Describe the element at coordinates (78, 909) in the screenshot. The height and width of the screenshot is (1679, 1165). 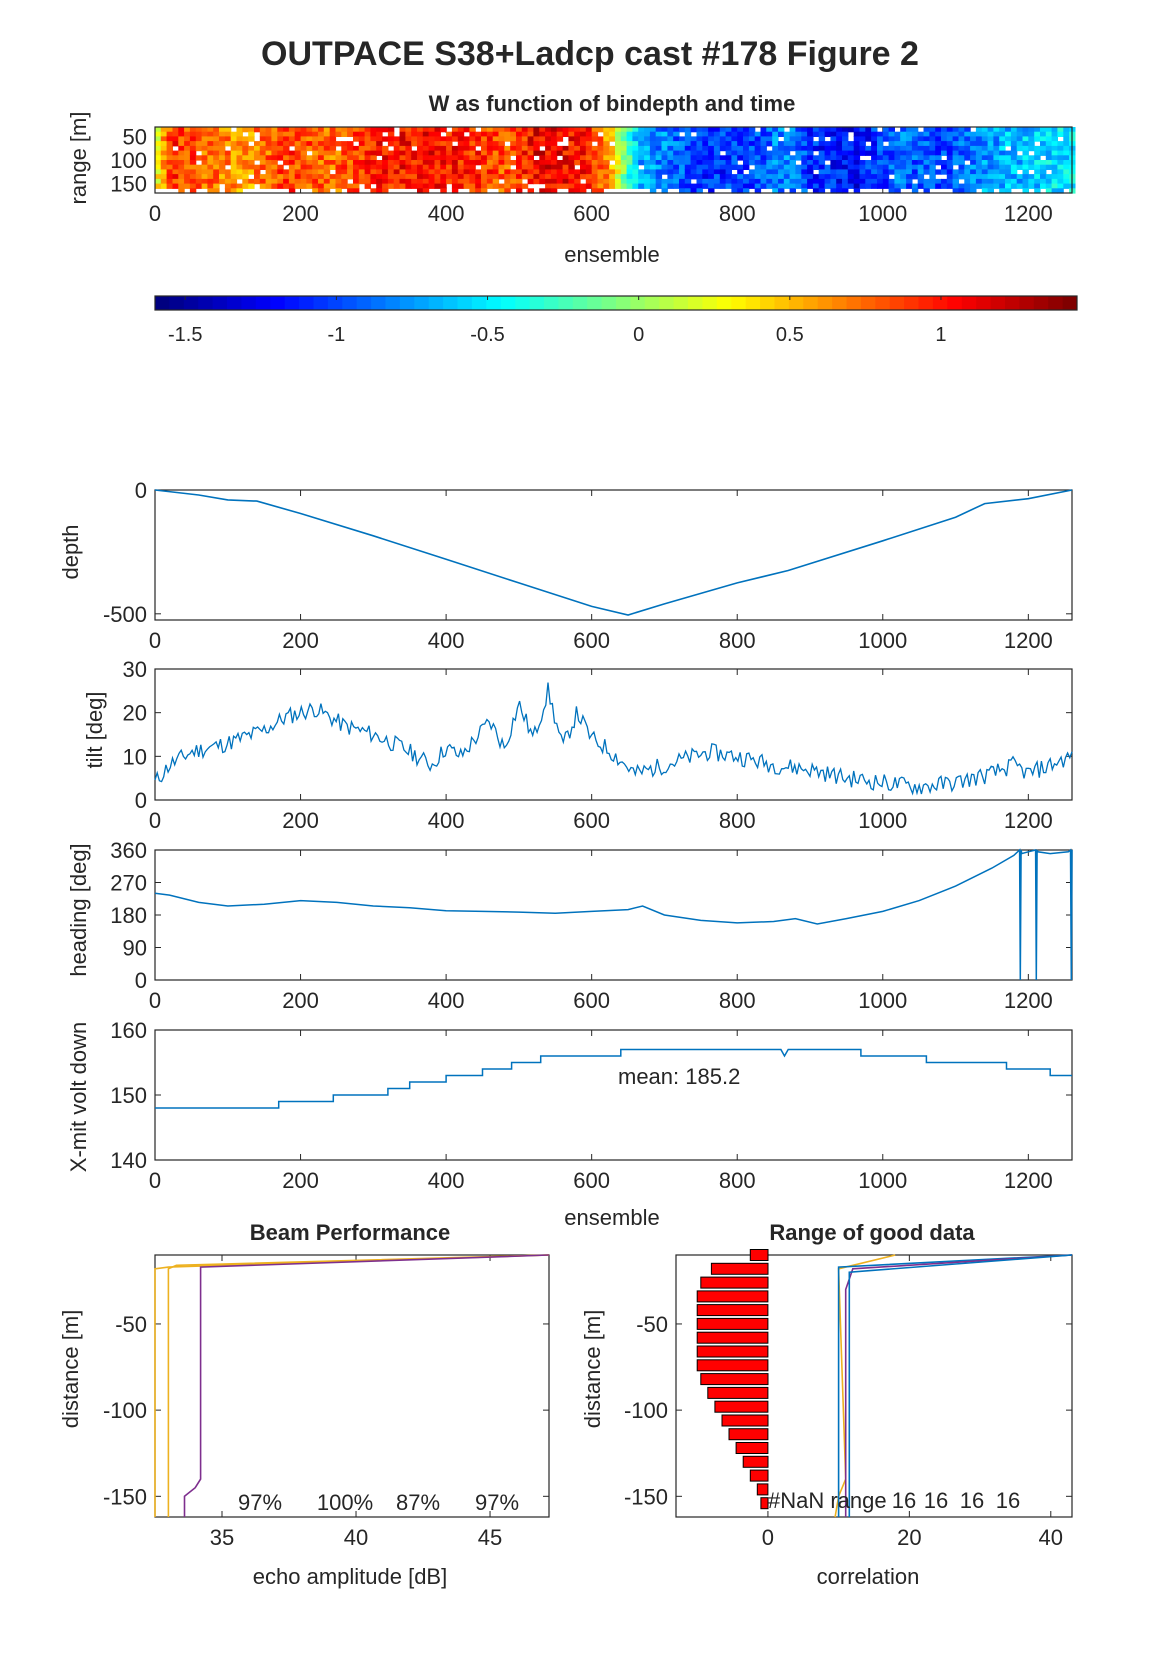
I see `heading-ylabel: heading [deg]` at that location.